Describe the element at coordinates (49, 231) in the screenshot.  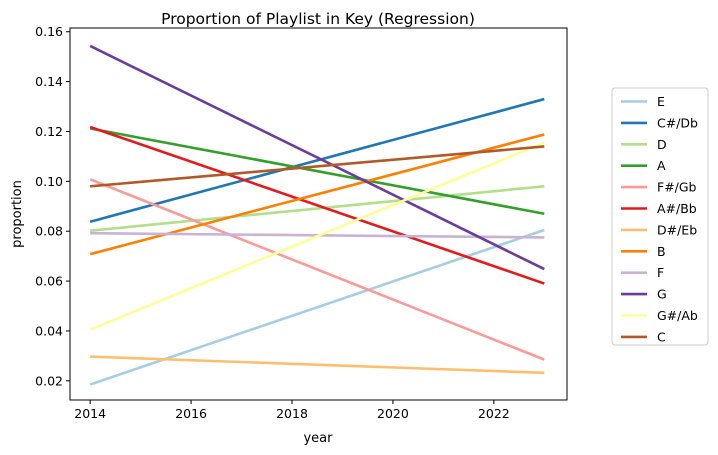
I see `y-tick-label: 0.08` at that location.